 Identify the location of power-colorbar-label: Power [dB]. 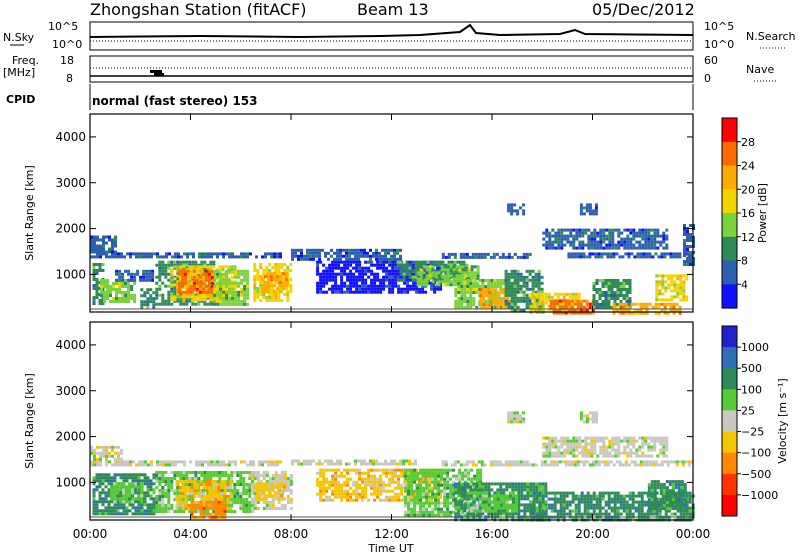
(762, 213).